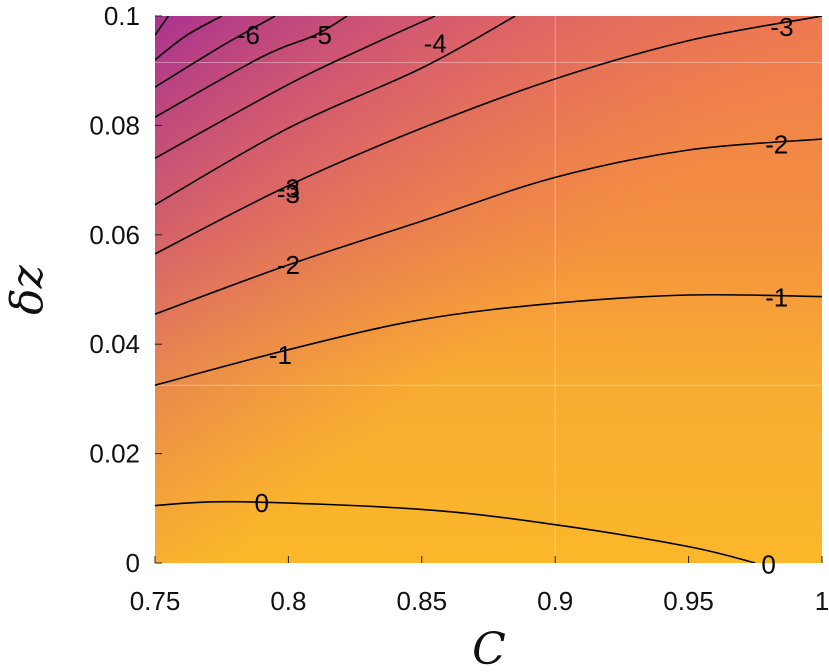 The height and width of the screenshot is (672, 829). Describe the element at coordinates (27, 289) in the screenshot. I see `y-axis-label: δz` at that location.